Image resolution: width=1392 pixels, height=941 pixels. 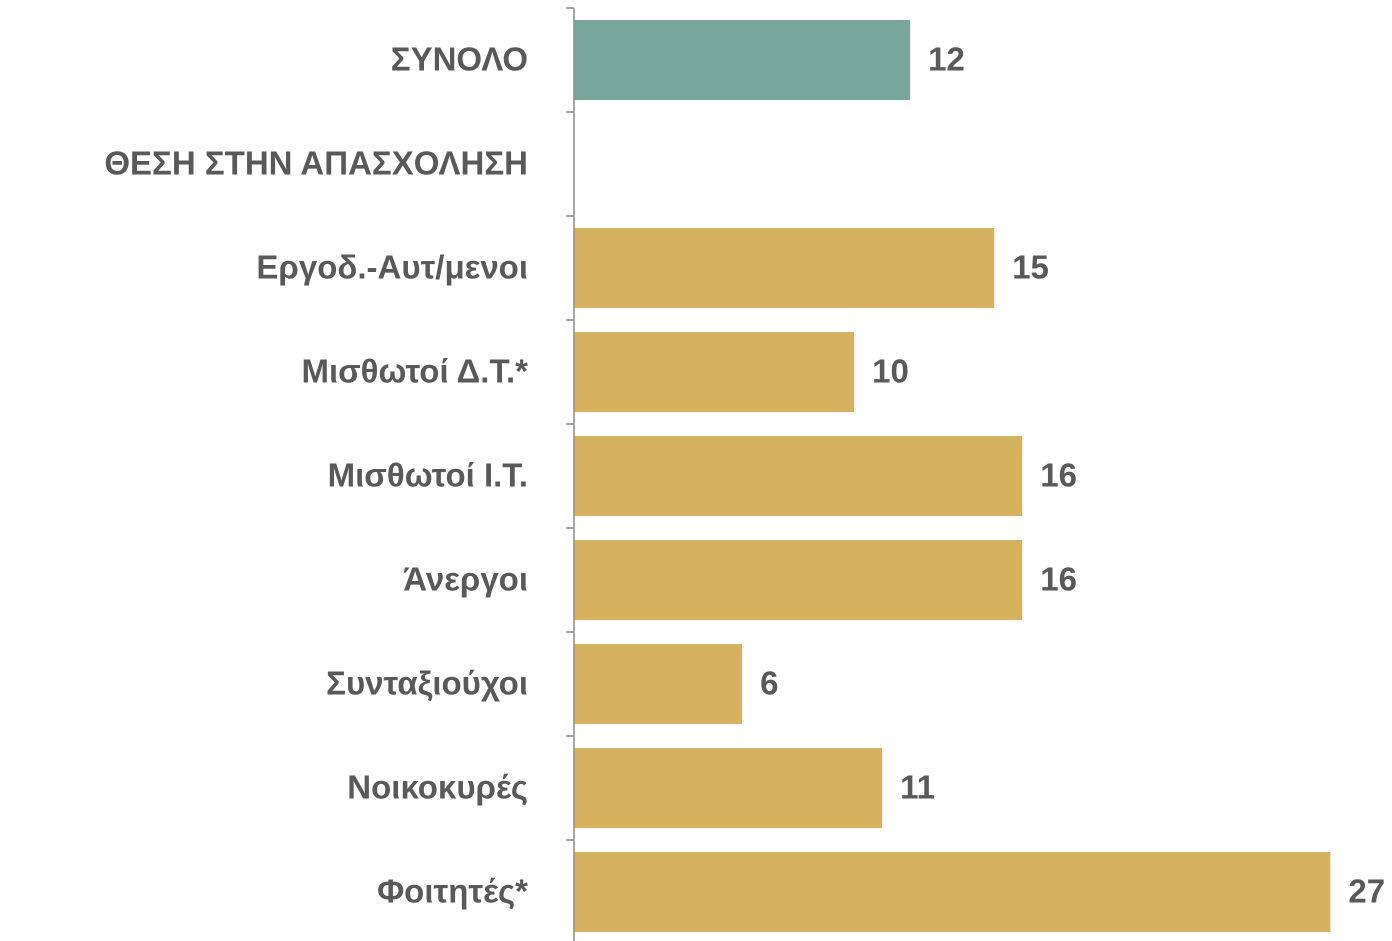 What do you see at coordinates (428, 475) in the screenshot?
I see `category-label: Μισθωτοί Ι.Τ.` at bounding box center [428, 475].